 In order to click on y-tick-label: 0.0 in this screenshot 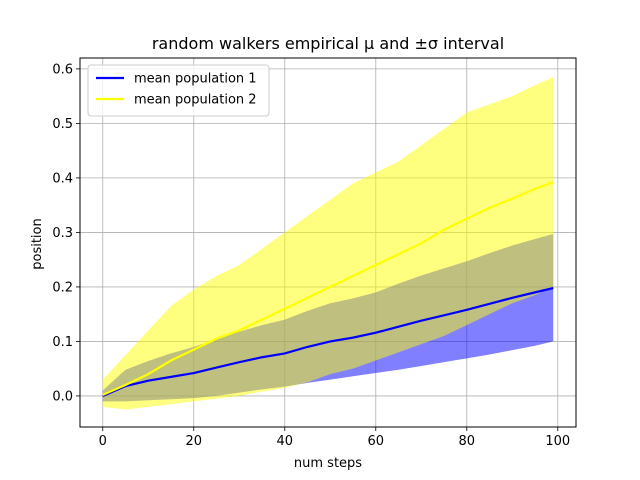, I will do `click(62, 396)`.